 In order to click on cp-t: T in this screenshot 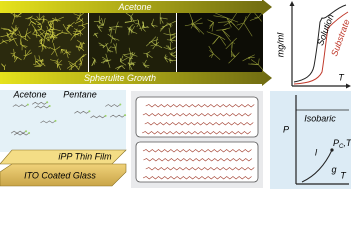, I will do `click(348, 143)`.